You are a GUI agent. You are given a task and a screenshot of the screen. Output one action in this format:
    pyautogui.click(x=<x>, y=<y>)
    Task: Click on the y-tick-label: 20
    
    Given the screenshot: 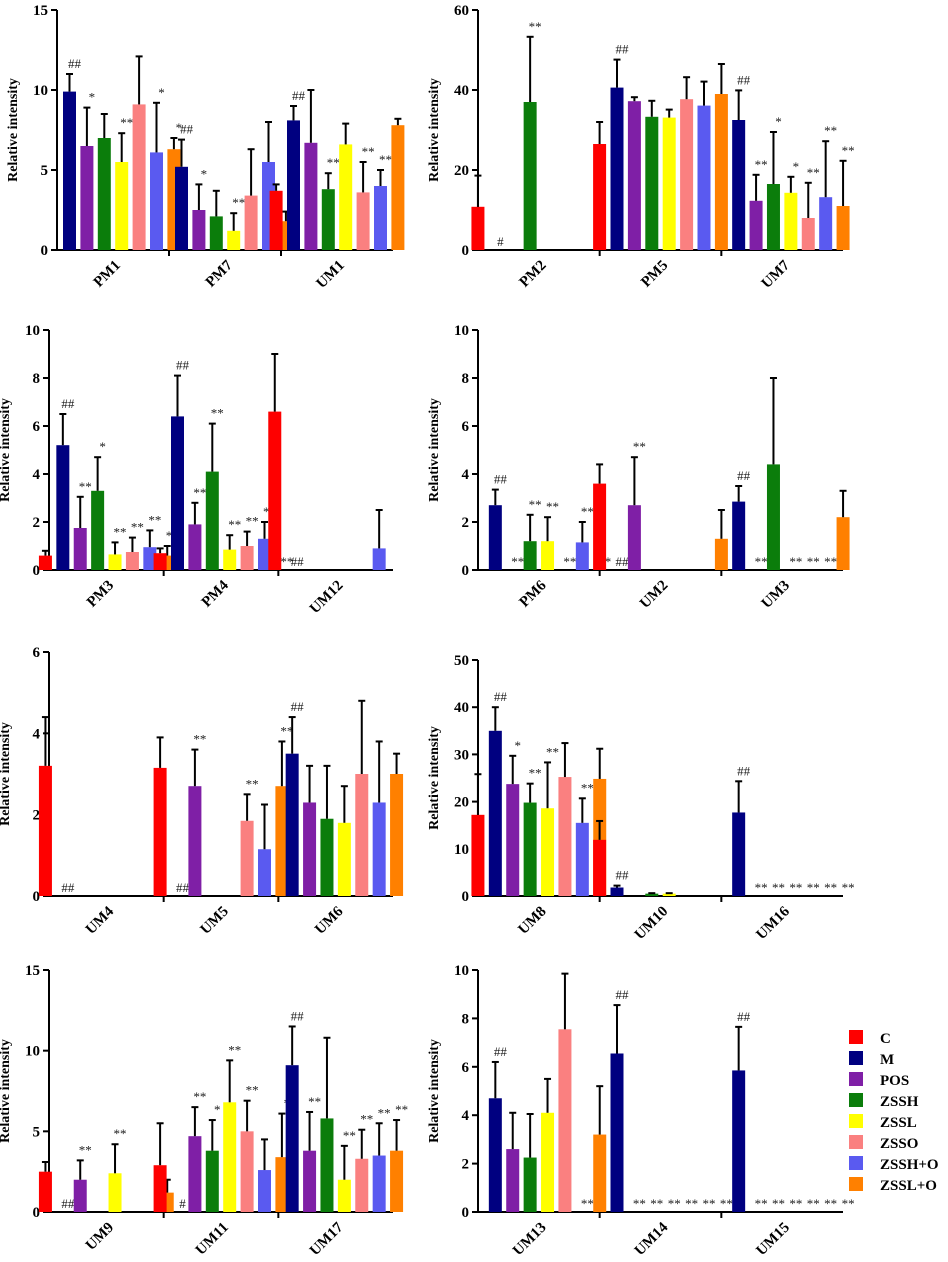 What is the action you would take?
    pyautogui.click(x=461, y=803)
    